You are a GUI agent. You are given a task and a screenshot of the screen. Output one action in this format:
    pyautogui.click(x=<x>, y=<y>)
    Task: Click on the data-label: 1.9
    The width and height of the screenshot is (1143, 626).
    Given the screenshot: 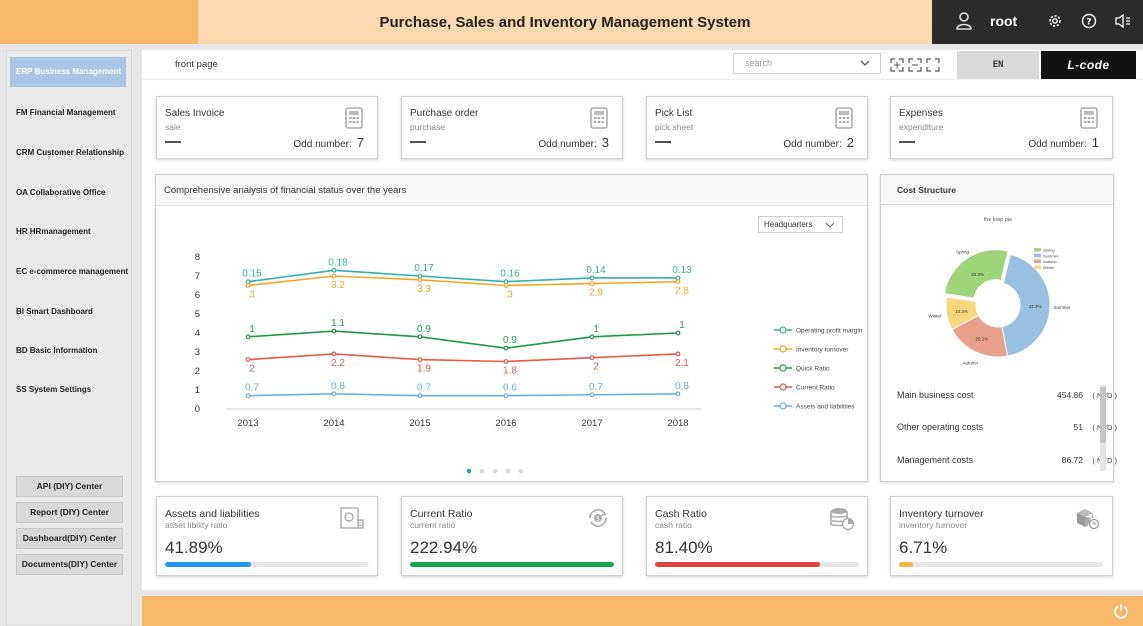 What is the action you would take?
    pyautogui.click(x=424, y=369)
    